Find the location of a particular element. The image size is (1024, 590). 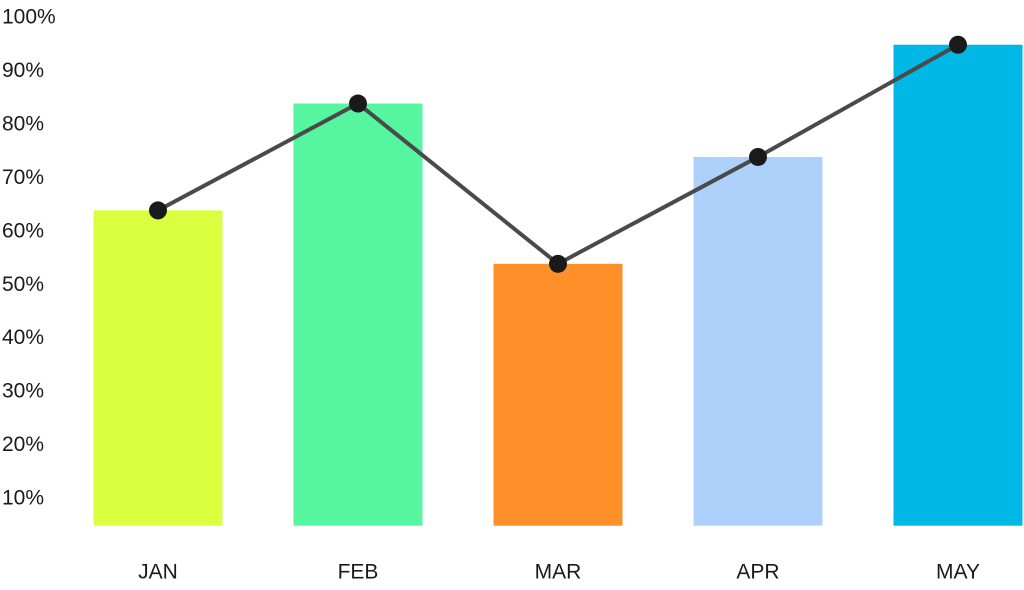

x-tick-label: JAN is located at coordinates (158, 572).